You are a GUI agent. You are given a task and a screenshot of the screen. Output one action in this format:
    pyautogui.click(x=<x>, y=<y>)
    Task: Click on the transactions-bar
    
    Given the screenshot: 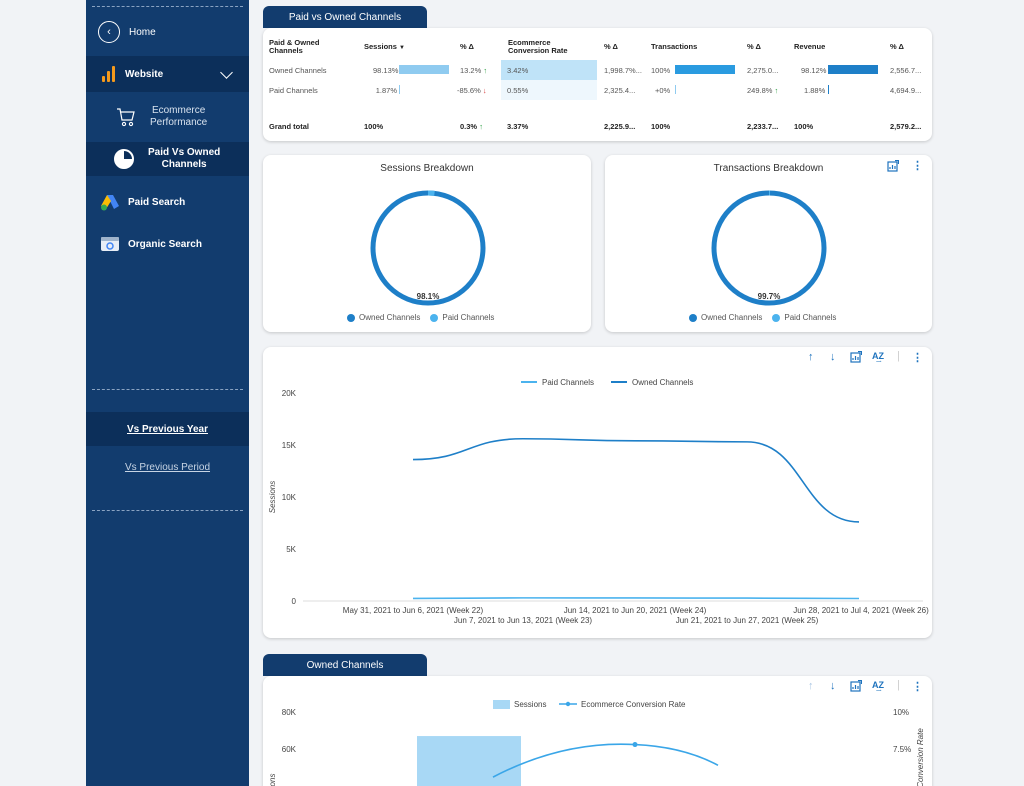 What is the action you would take?
    pyautogui.click(x=705, y=69)
    